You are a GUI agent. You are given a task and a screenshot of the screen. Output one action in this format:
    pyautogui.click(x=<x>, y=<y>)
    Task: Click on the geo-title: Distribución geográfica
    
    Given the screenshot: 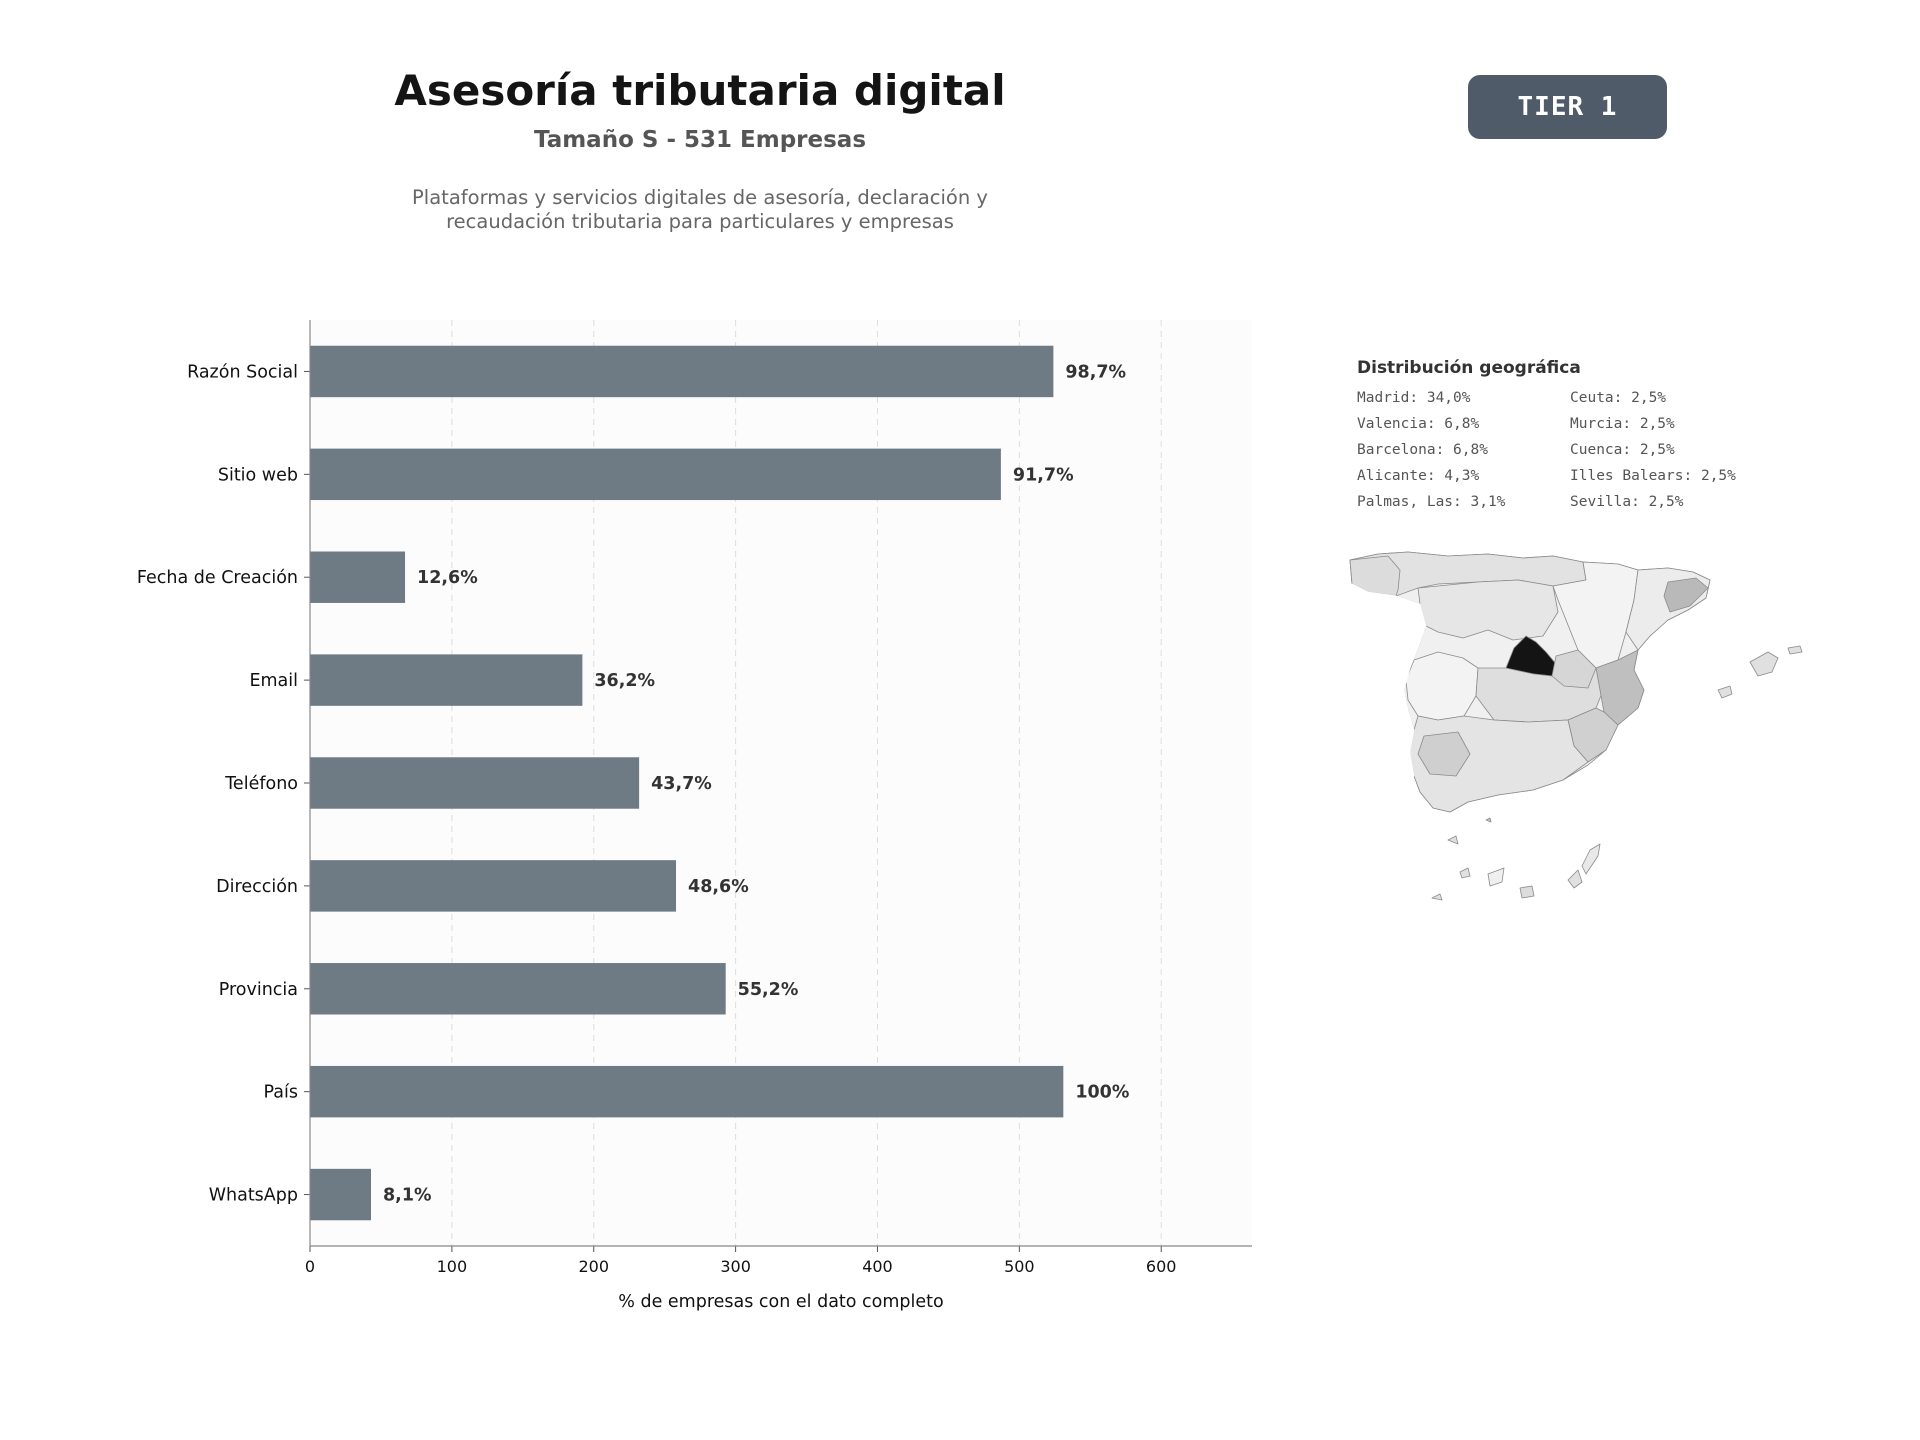 What is the action you would take?
    pyautogui.click(x=1469, y=368)
    